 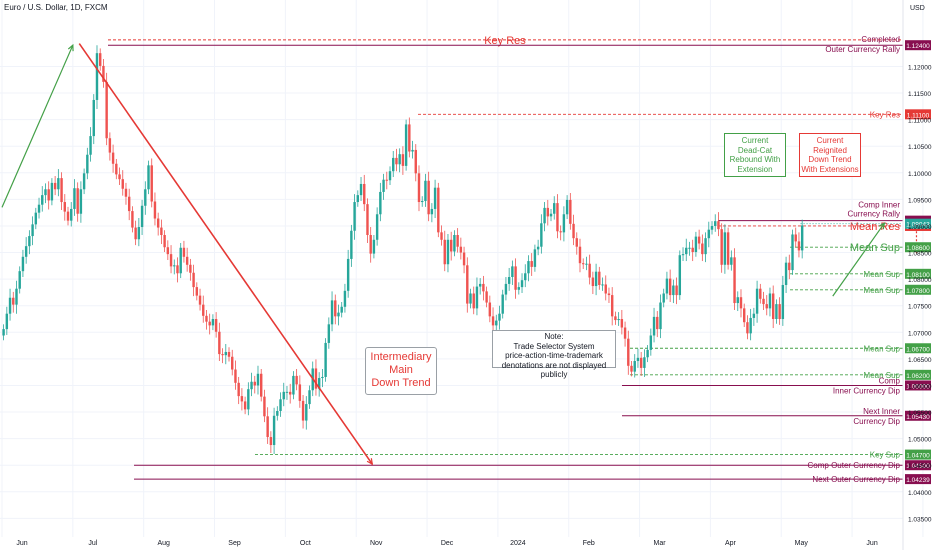 I want to click on x-tick-label: May, so click(x=802, y=543).